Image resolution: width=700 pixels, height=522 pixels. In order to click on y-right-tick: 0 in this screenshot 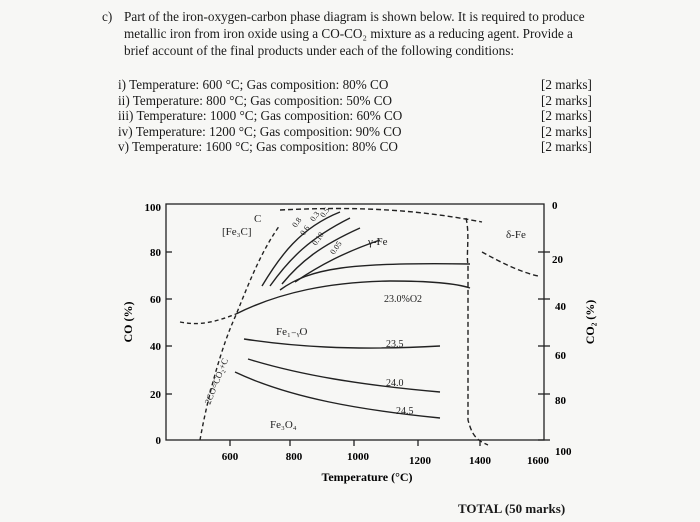, I will do `click(555, 206)`.